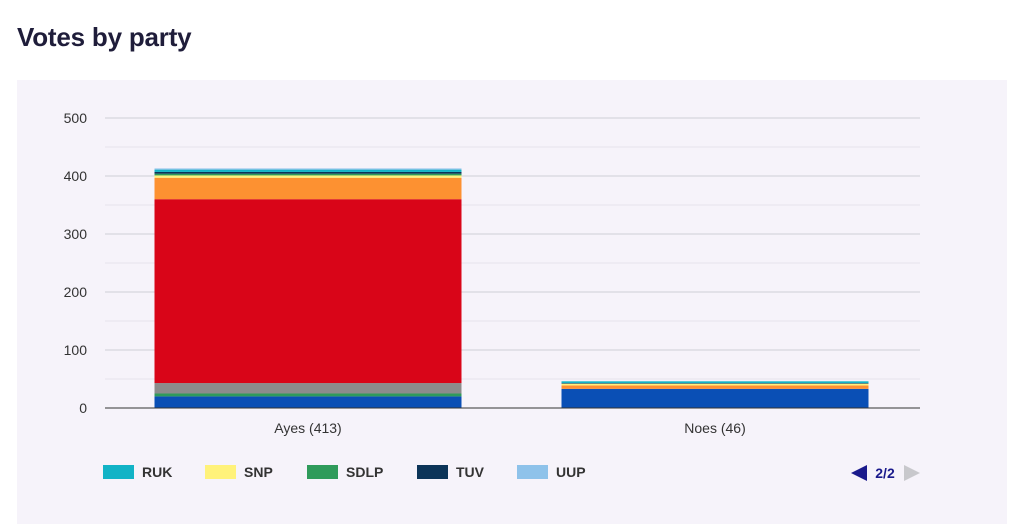  What do you see at coordinates (104, 37) in the screenshot?
I see `chart-title: Votes by party` at bounding box center [104, 37].